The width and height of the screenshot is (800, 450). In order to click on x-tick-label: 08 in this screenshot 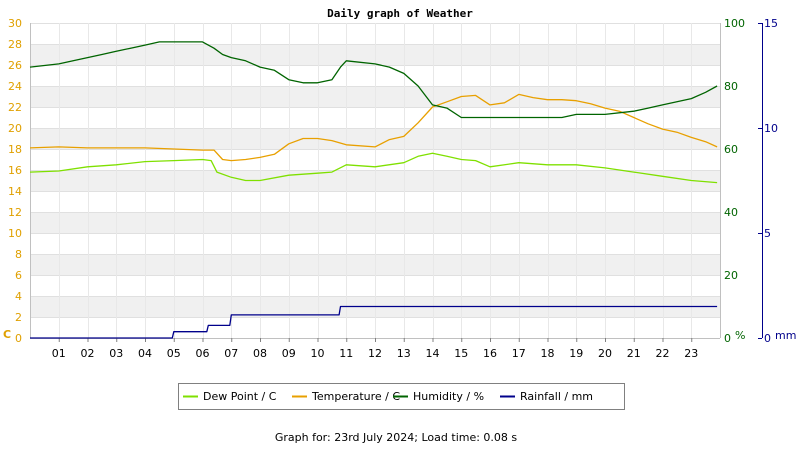, I will do `click(260, 353)`.